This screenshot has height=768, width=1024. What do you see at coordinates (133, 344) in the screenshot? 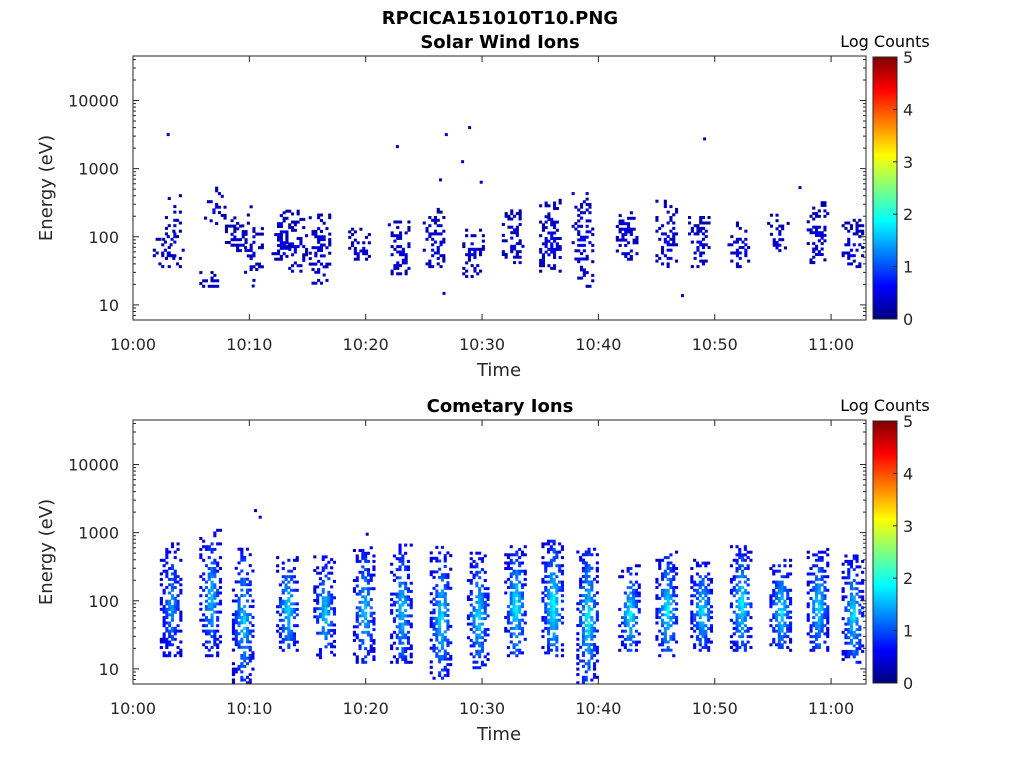
I see `x-tick-label: 10:00` at bounding box center [133, 344].